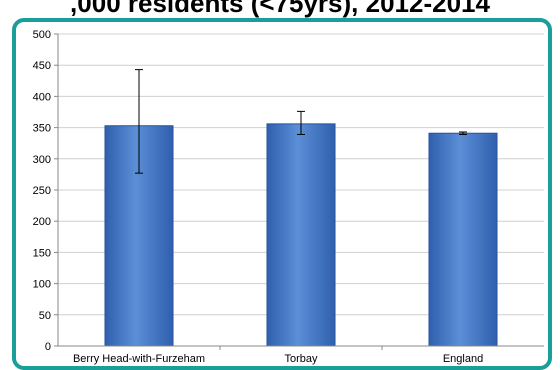 This screenshot has width=560, height=370. Describe the element at coordinates (42, 97) in the screenshot. I see `y-tick-label: 400` at that location.